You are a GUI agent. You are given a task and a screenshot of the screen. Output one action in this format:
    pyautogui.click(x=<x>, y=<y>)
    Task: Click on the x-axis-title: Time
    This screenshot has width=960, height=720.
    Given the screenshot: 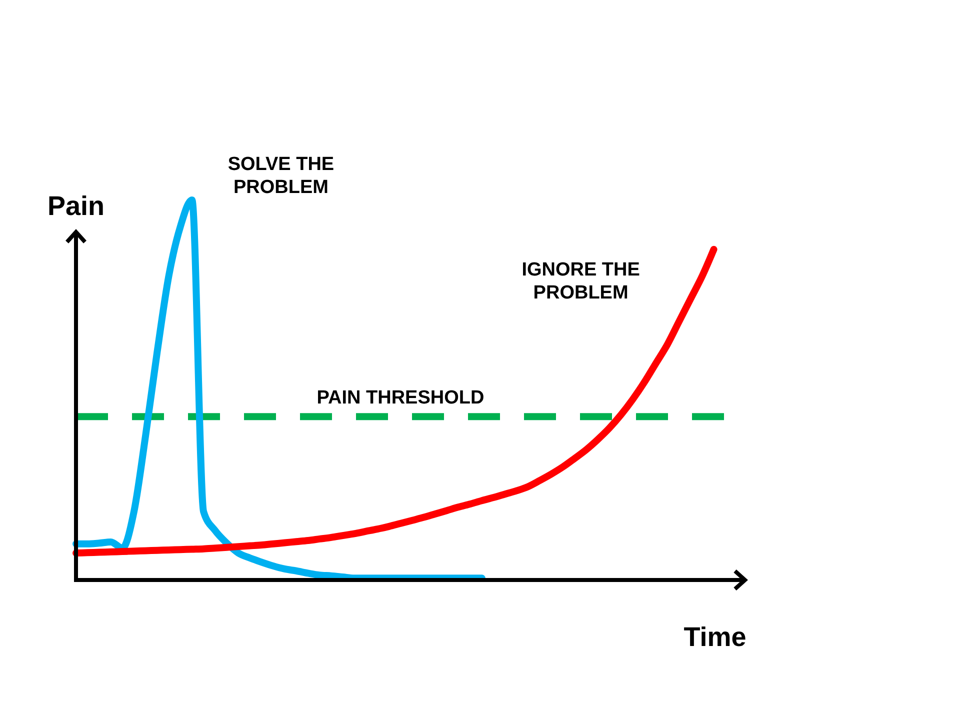 What is the action you would take?
    pyautogui.click(x=715, y=637)
    